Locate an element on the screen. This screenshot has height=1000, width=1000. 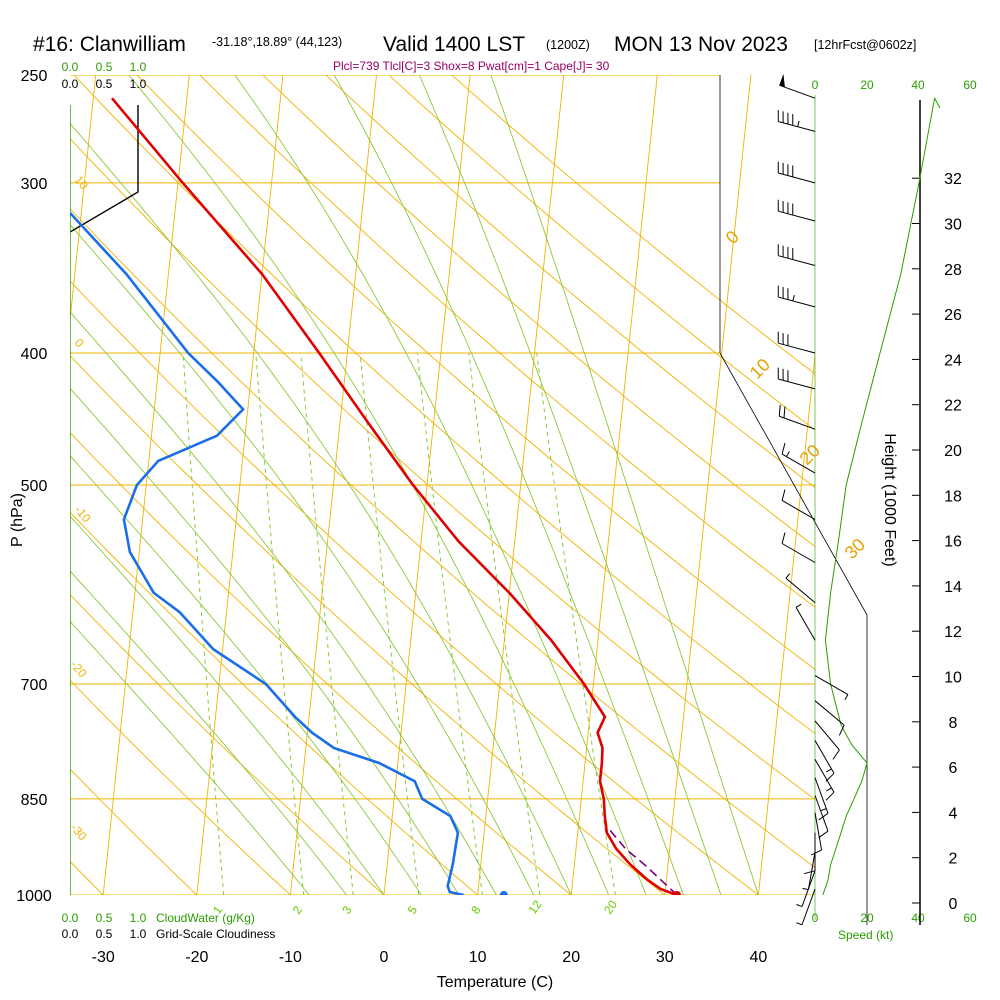
mixing-ratio-label: 5 is located at coordinates (412, 910).